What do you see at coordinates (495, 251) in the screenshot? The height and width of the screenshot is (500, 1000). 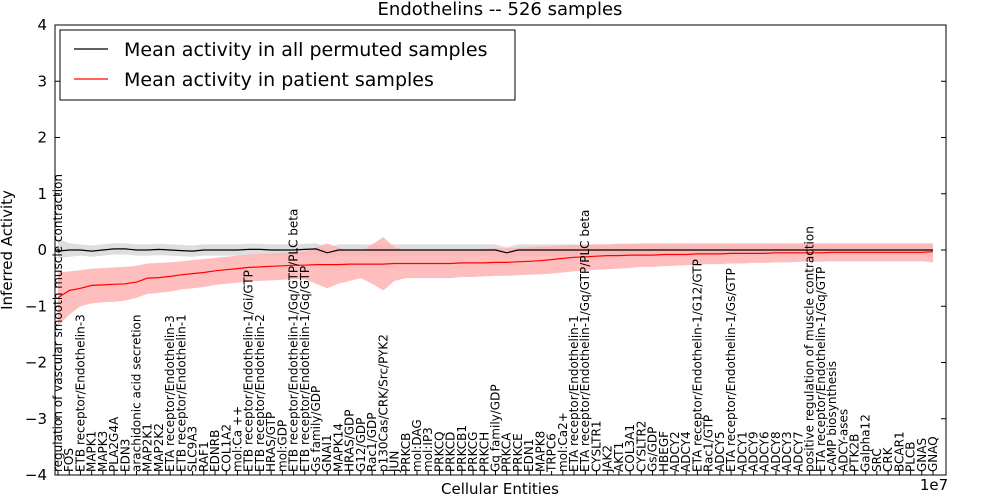 I see `series-line-permuted` at bounding box center [495, 251].